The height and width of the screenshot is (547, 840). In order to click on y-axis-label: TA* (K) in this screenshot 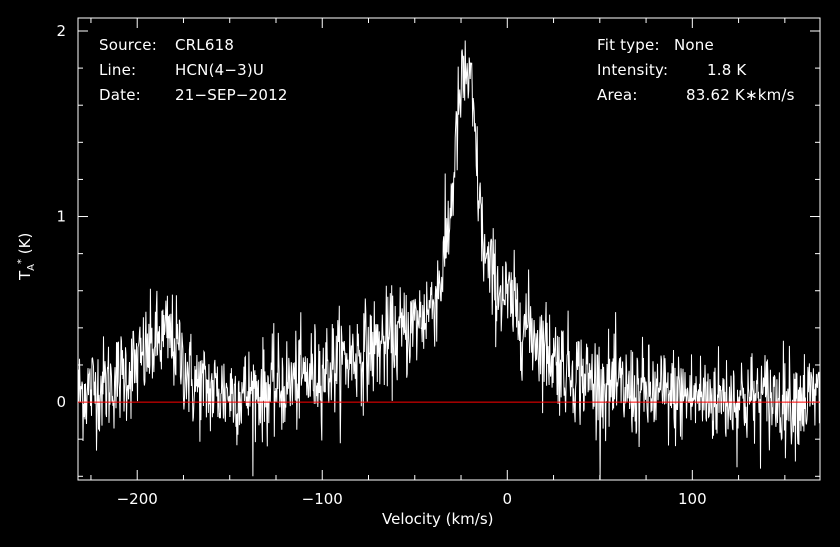, I will do `click(26, 256)`.